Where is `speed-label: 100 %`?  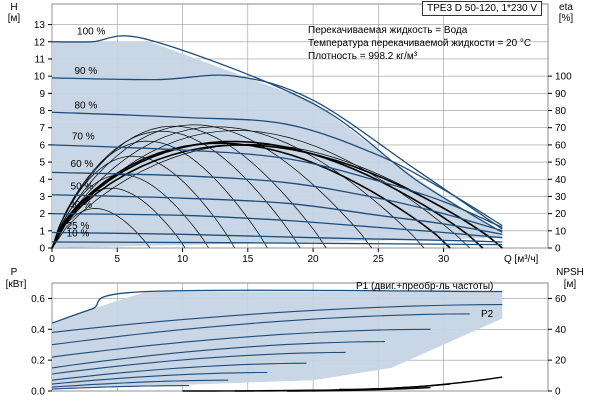 speed-label: 100 % is located at coordinates (91, 32).